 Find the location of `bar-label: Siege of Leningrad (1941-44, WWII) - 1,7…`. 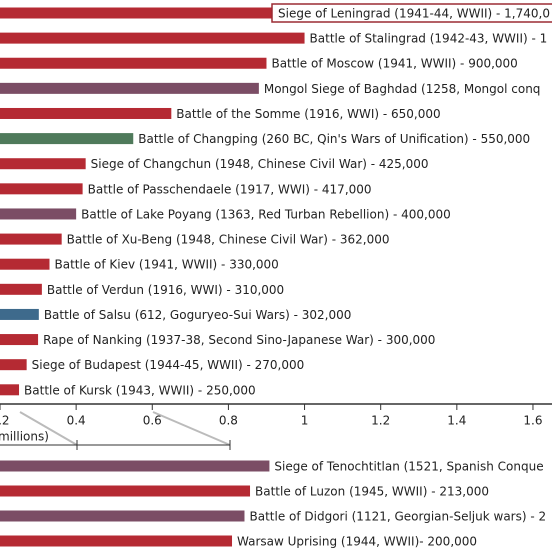

bar-label: Siege of Leningrad (1941-44, WWII) - 1,7… is located at coordinates (414, 14).